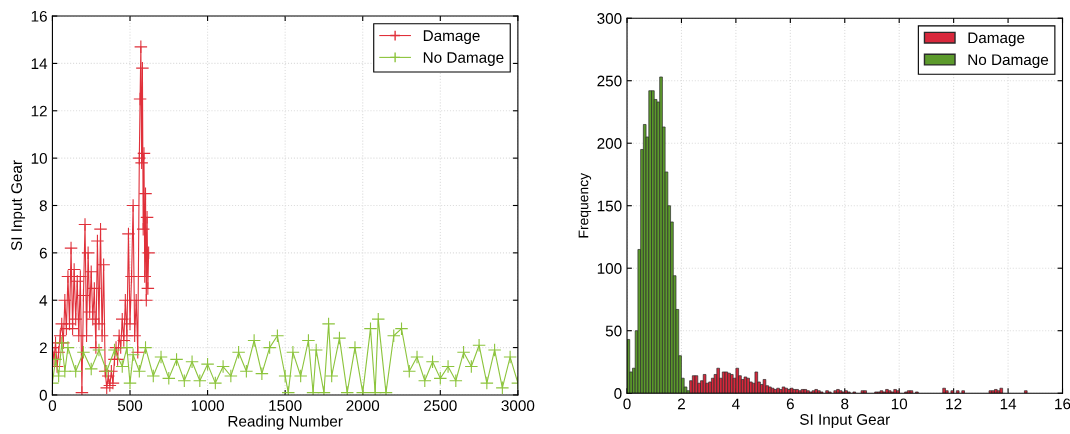 The width and height of the screenshot is (1070, 434). Describe the element at coordinates (609, 268) in the screenshot. I see `y-tick-label: 100` at that location.